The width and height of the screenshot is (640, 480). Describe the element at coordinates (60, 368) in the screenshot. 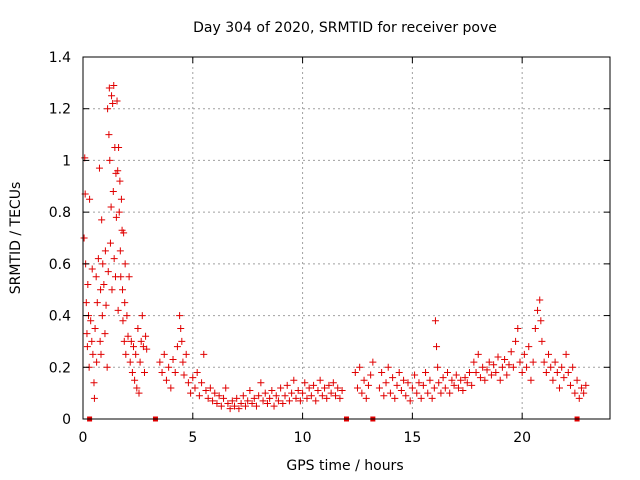

I see `y-tick-label: 0.2` at that location.